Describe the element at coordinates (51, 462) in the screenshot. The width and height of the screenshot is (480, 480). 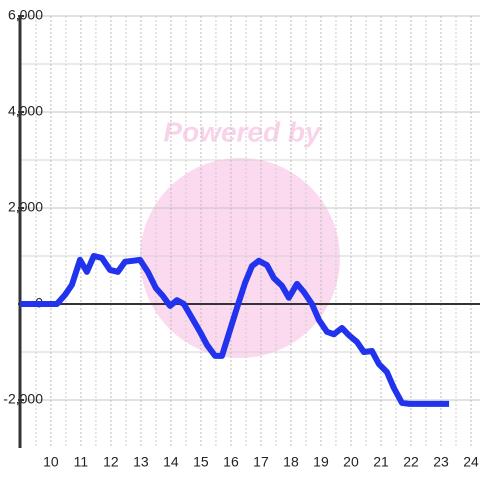
I see `x-tick-label: 10` at that location.